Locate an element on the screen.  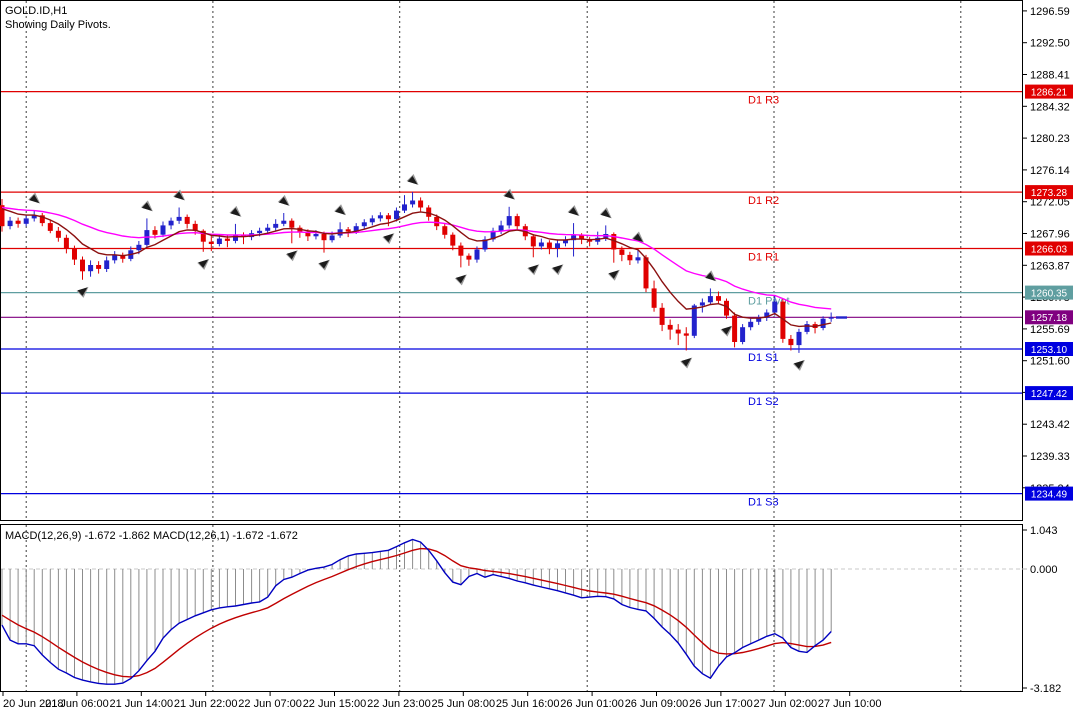
time-tick-label: 26 Jun 09:00 is located at coordinates (657, 704).